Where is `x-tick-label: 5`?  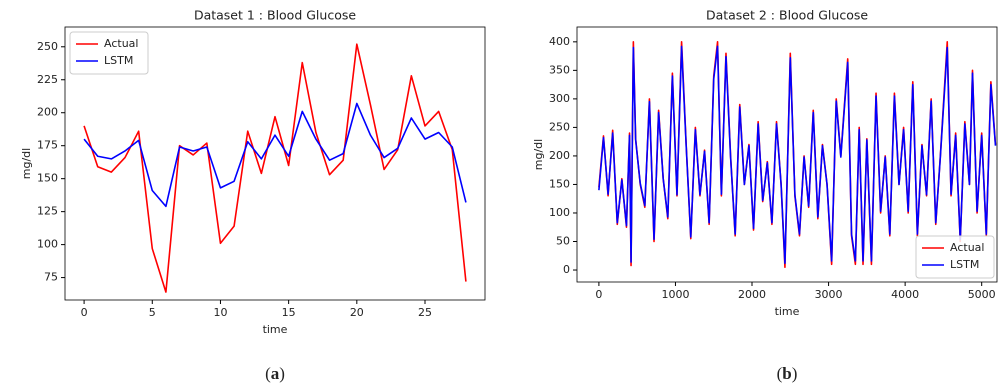
x-tick-label: 5 is located at coordinates (152, 312).